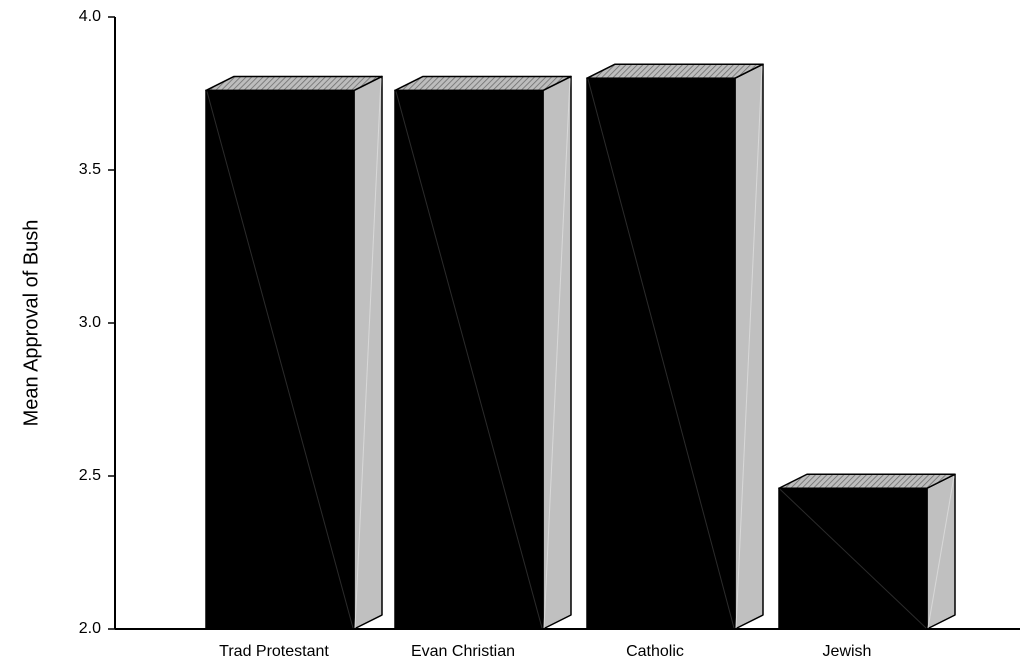 The width and height of the screenshot is (1033, 667). Describe the element at coordinates (847, 651) in the screenshot. I see `x-tick-label: Jewish` at that location.